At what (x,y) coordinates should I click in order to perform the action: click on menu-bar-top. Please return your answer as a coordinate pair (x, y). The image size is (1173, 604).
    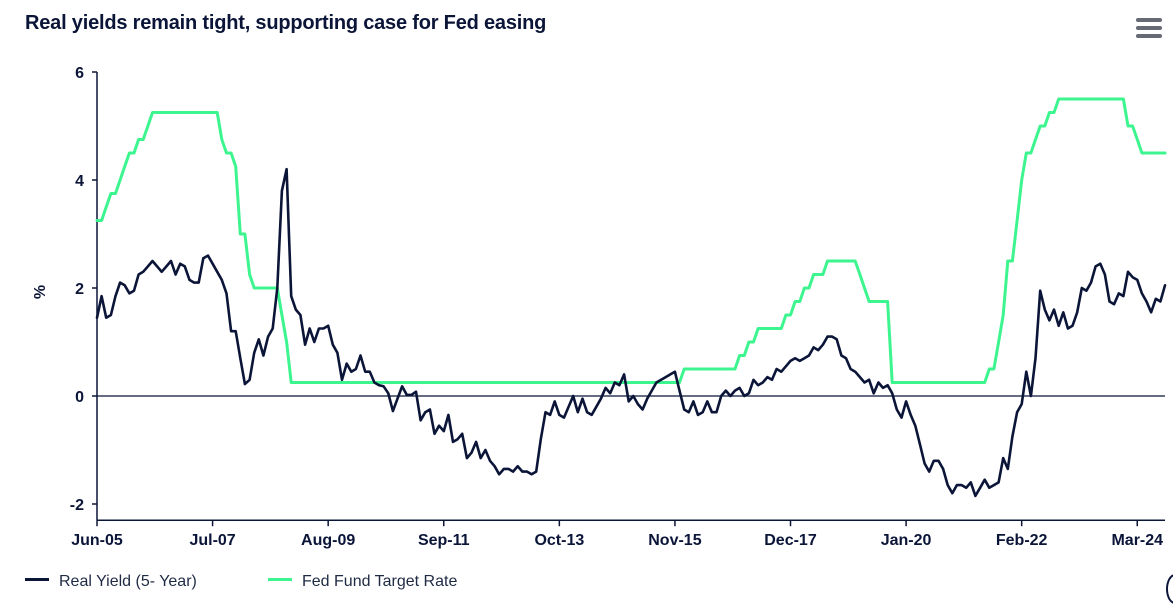
    Looking at the image, I should click on (1149, 20).